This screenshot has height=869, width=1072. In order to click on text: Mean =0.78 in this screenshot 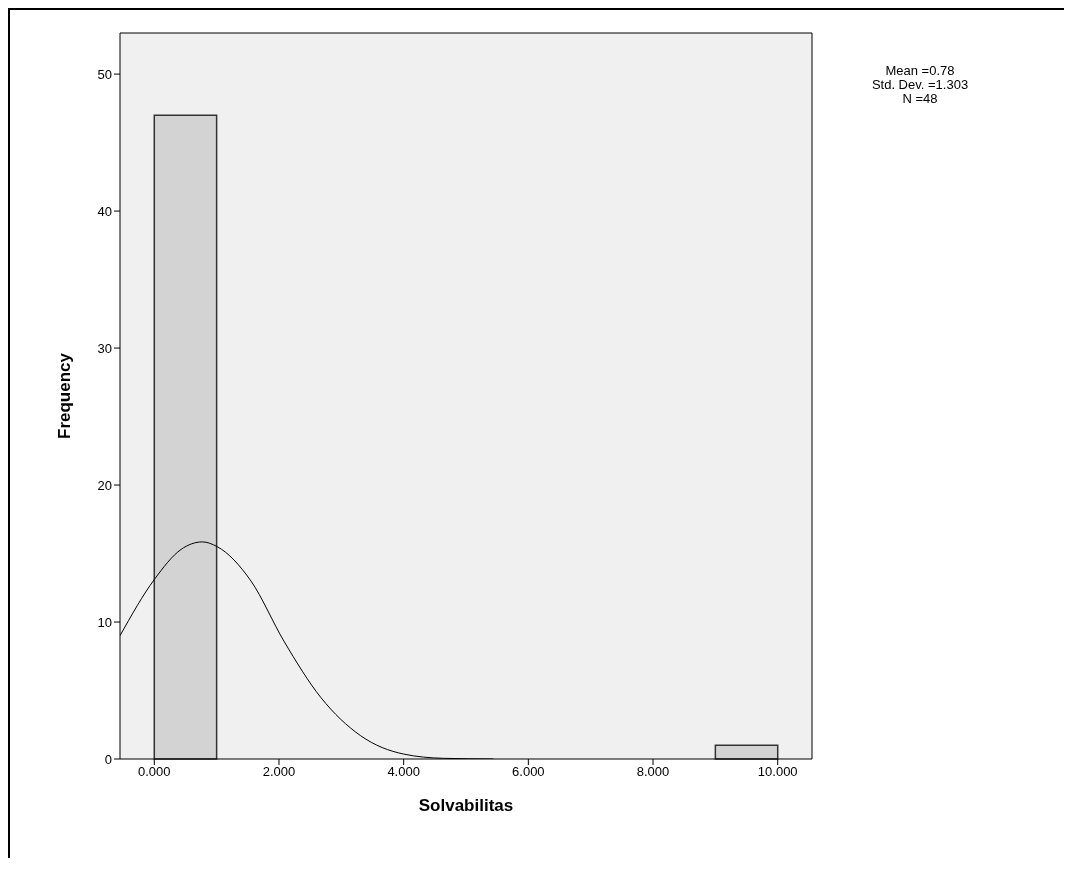, I will do `click(920, 70)`.